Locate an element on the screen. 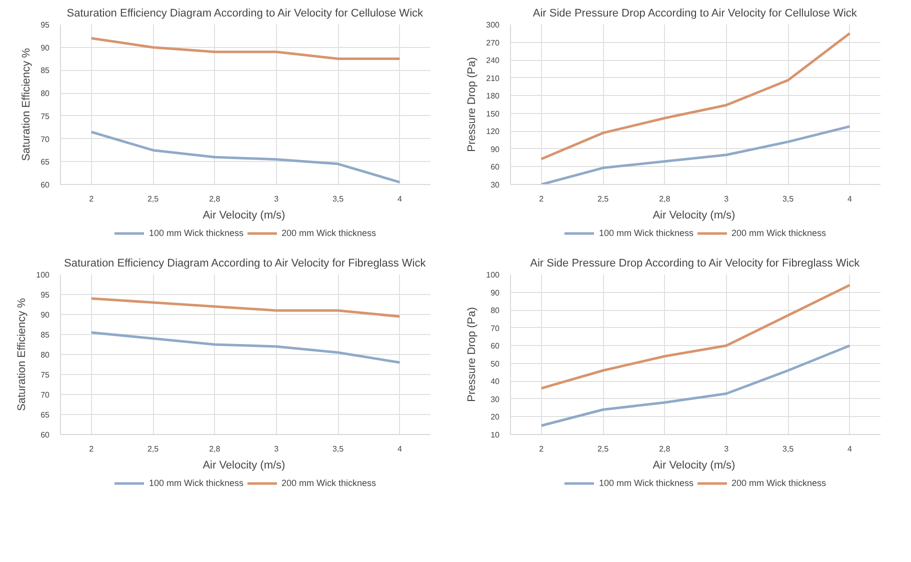 This screenshot has width=911, height=562. y-tick-label: 20 is located at coordinates (495, 417).